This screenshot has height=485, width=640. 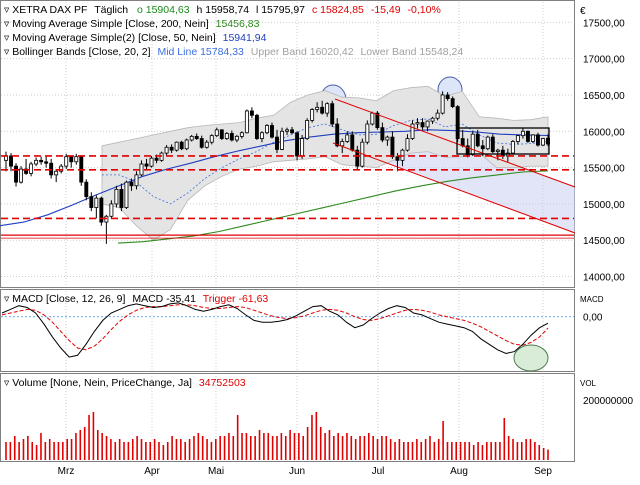 What do you see at coordinates (222, 10) in the screenshot?
I see `high-value: h 15958,74` at bounding box center [222, 10].